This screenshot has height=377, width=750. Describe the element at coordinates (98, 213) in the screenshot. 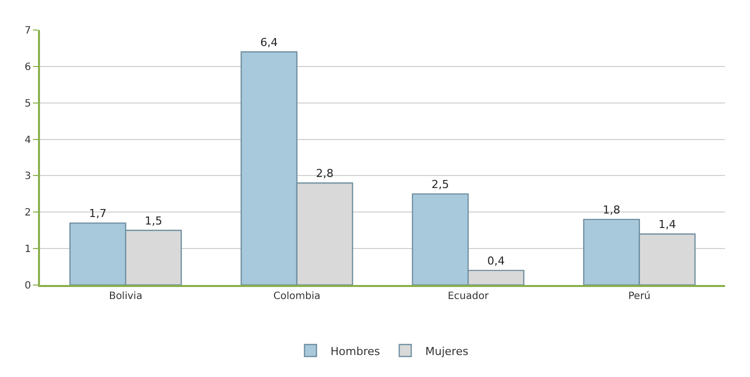

I see `data-label: 1,7` at that location.